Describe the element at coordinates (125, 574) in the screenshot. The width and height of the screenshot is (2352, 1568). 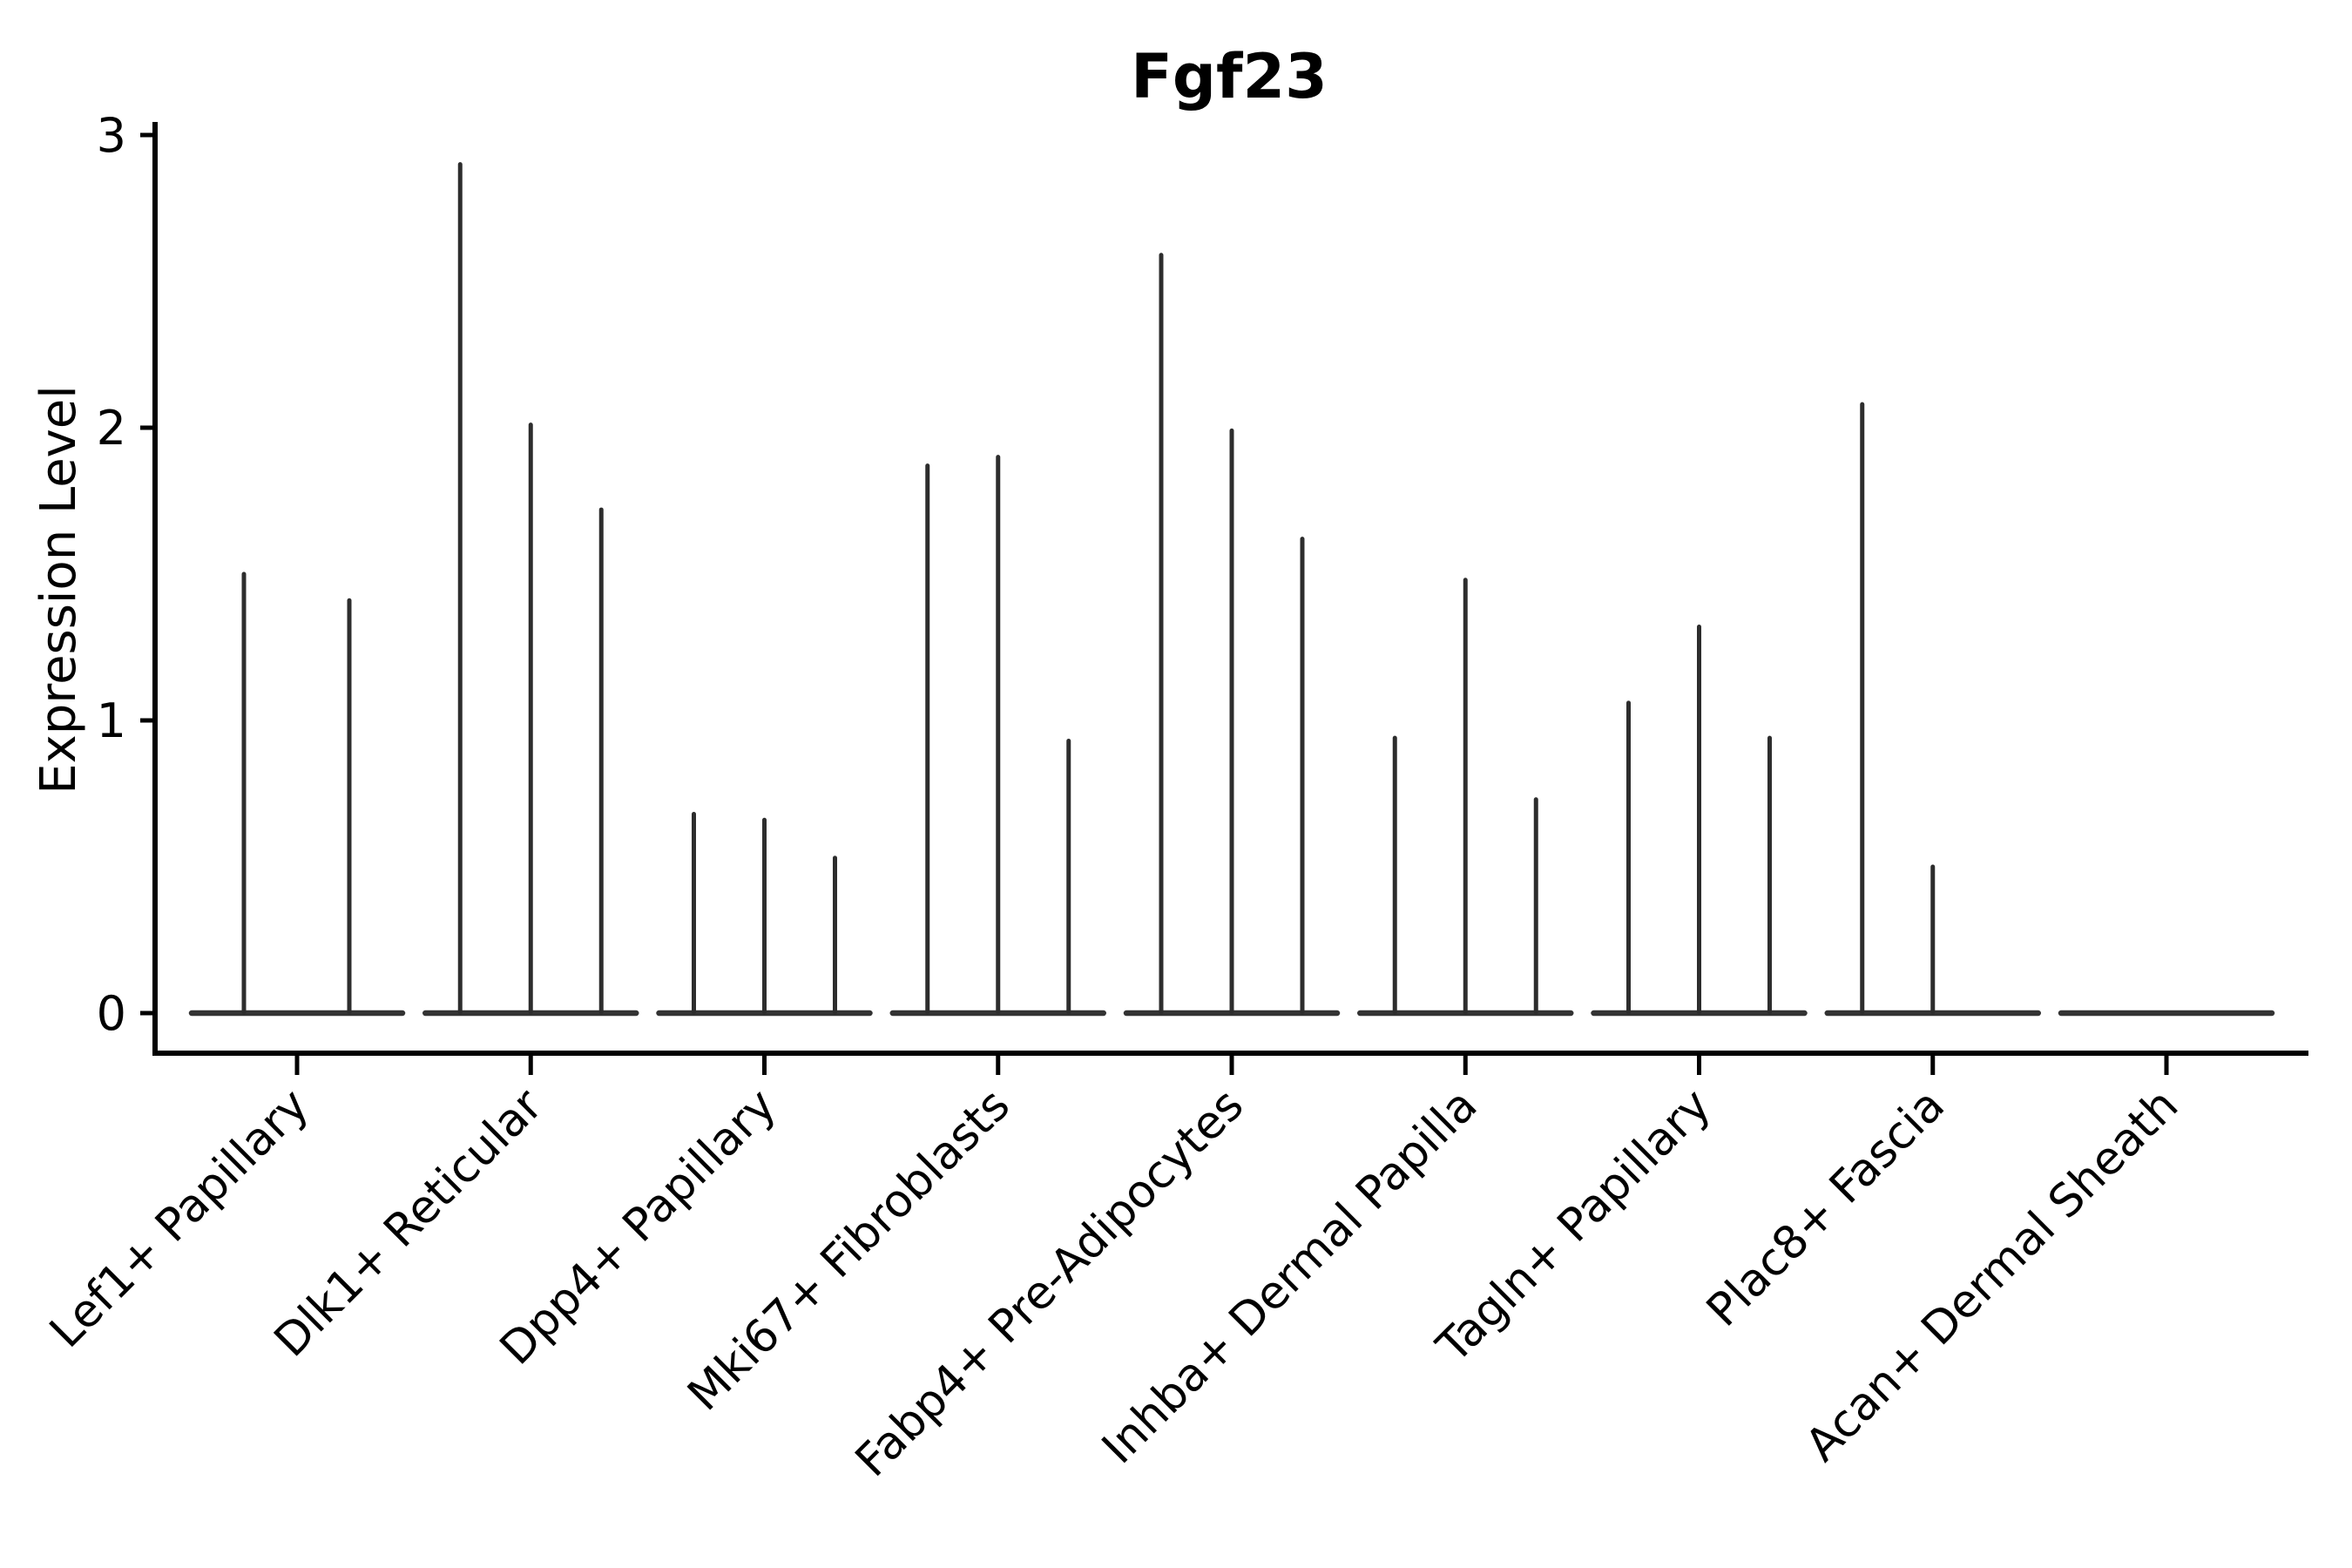
I see `y-axis-ticks: 0 1 2 3` at that location.